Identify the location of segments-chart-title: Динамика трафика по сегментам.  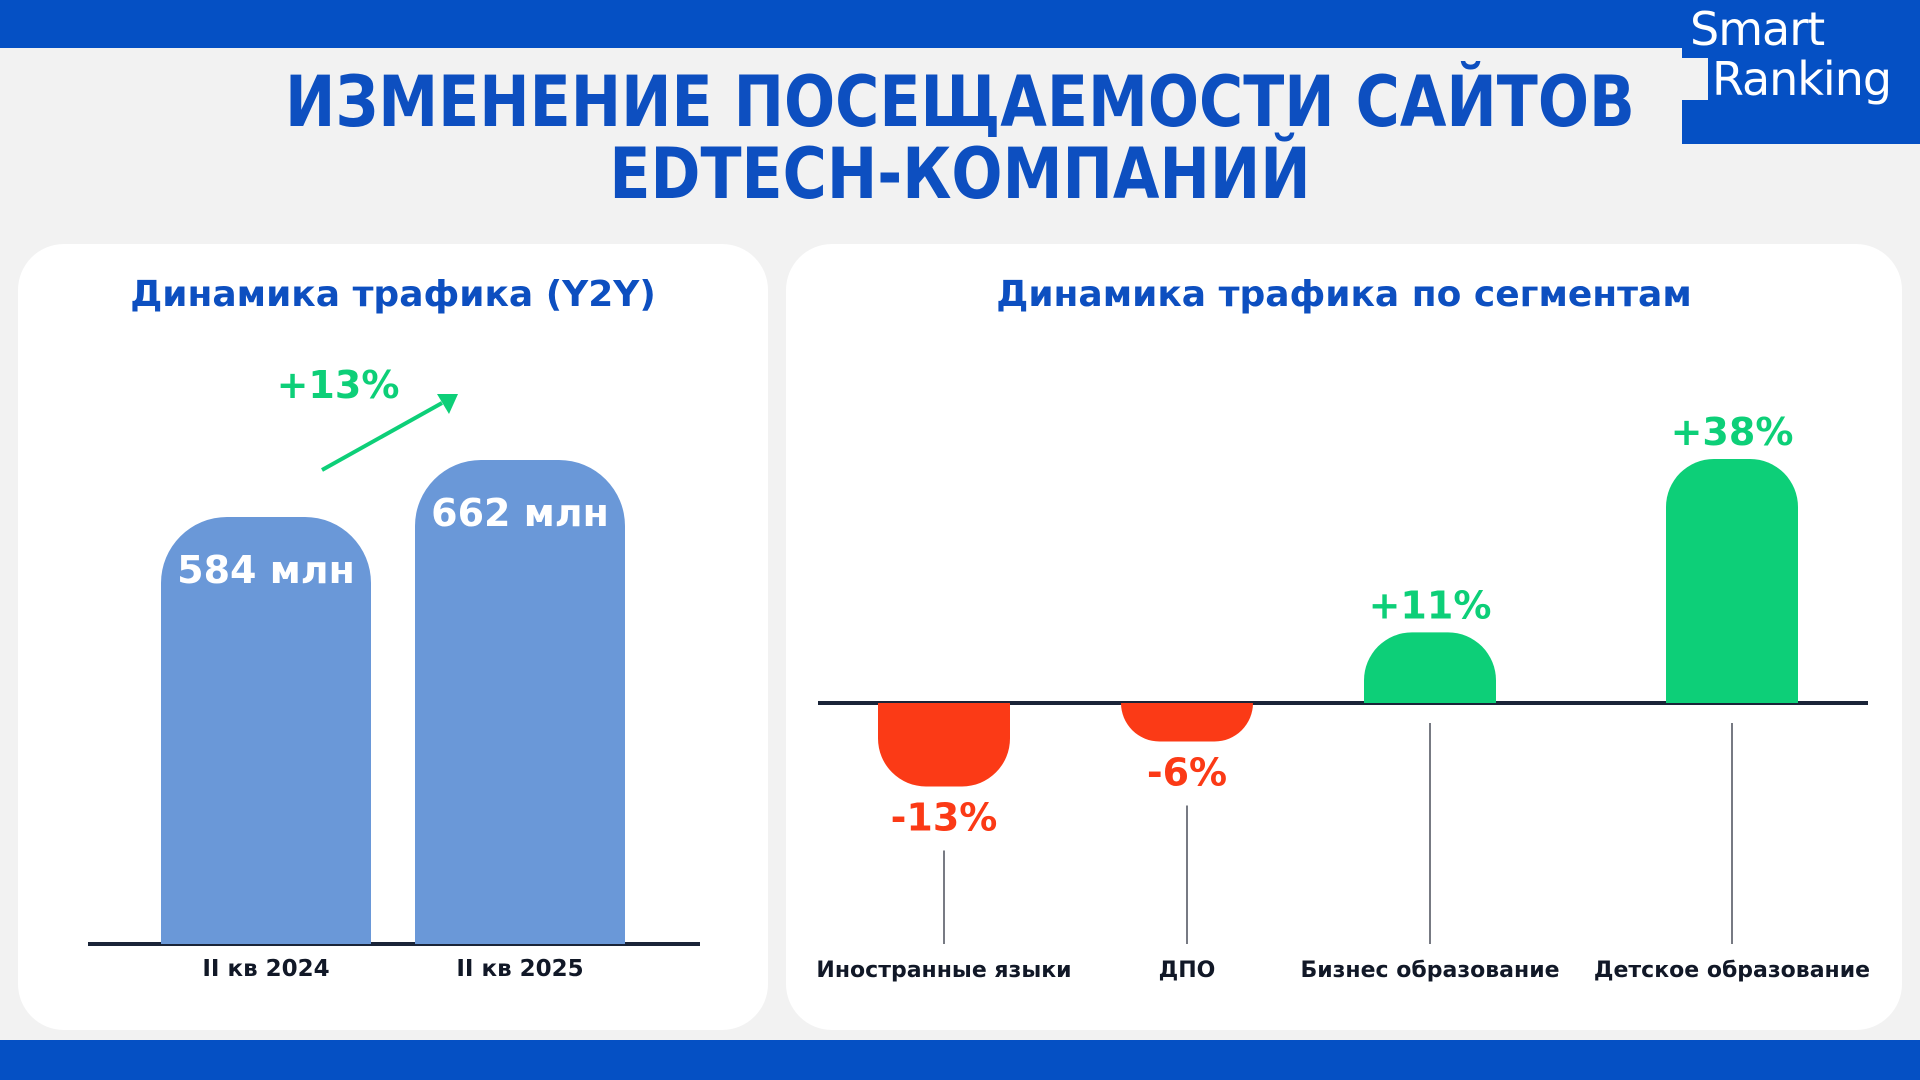
(1344, 294).